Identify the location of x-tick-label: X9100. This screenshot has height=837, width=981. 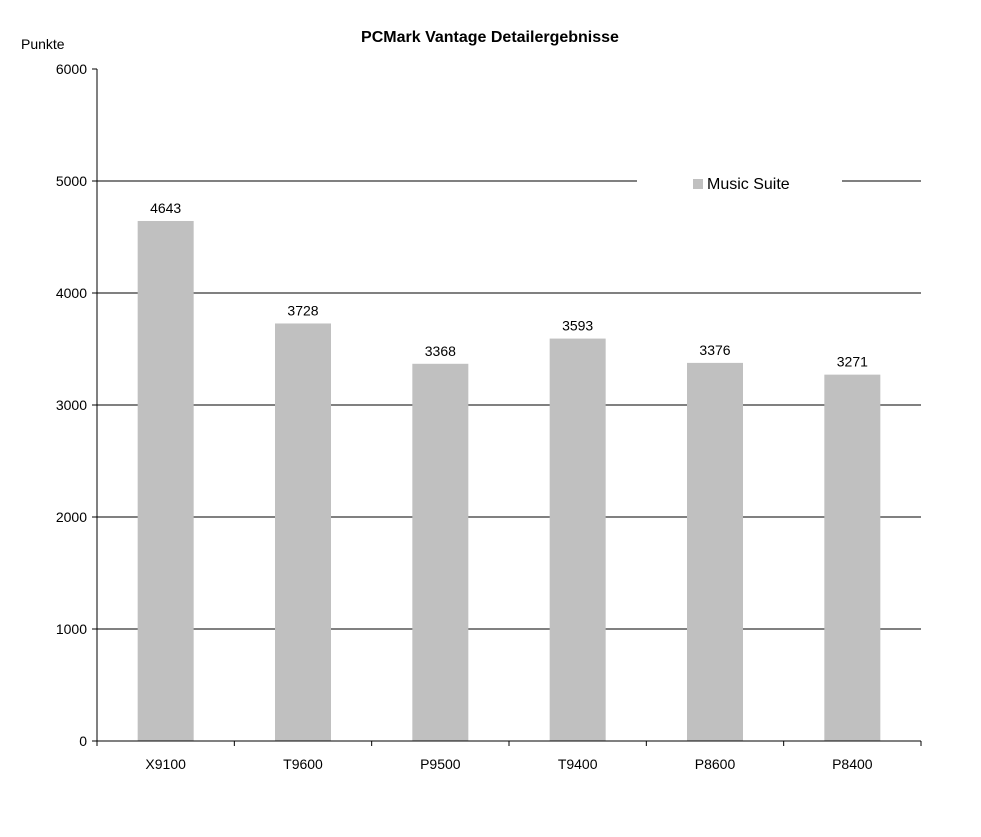
(165, 764).